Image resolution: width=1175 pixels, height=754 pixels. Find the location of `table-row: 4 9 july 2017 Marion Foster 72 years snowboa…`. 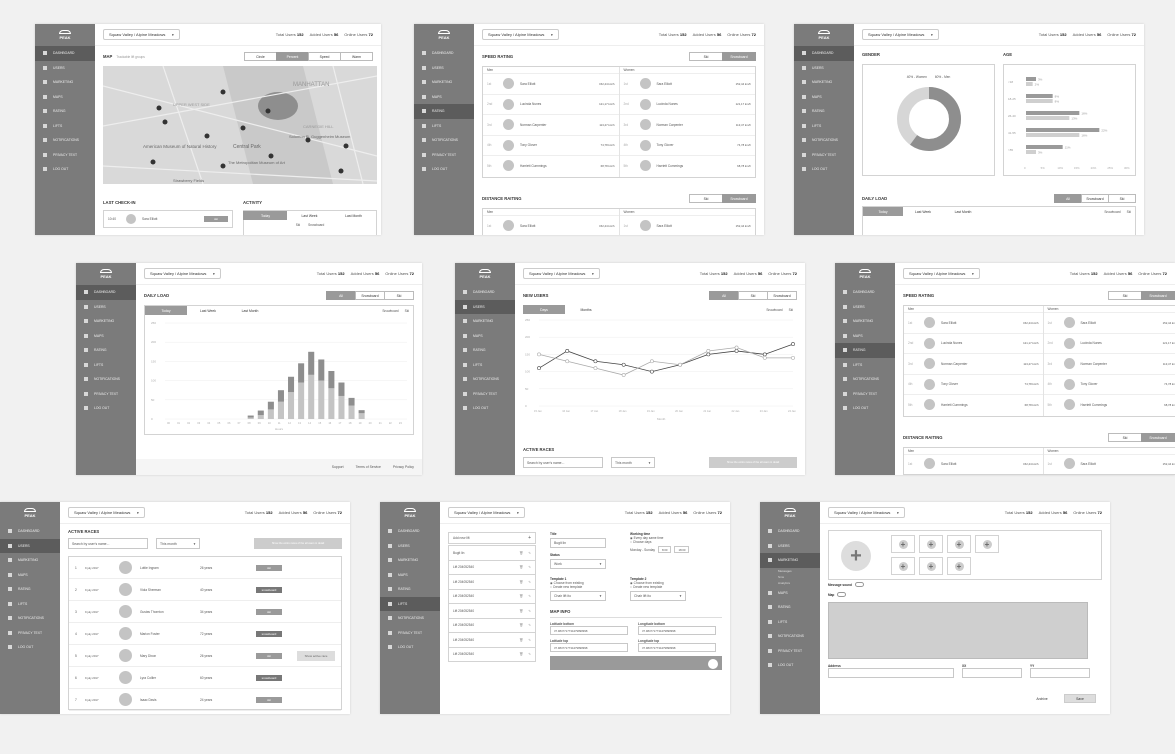

table-row: 4 9 july 2017 Marion Foster 72 years snowboa… is located at coordinates (205, 634).